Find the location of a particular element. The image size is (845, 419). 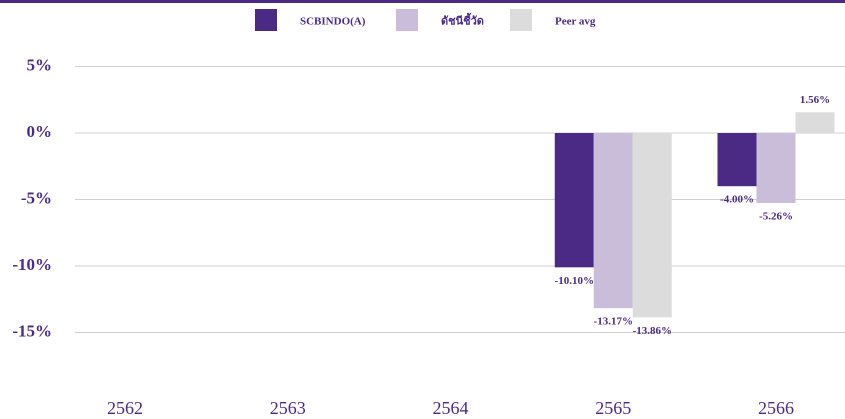

value-label: 1.56% is located at coordinates (815, 100).